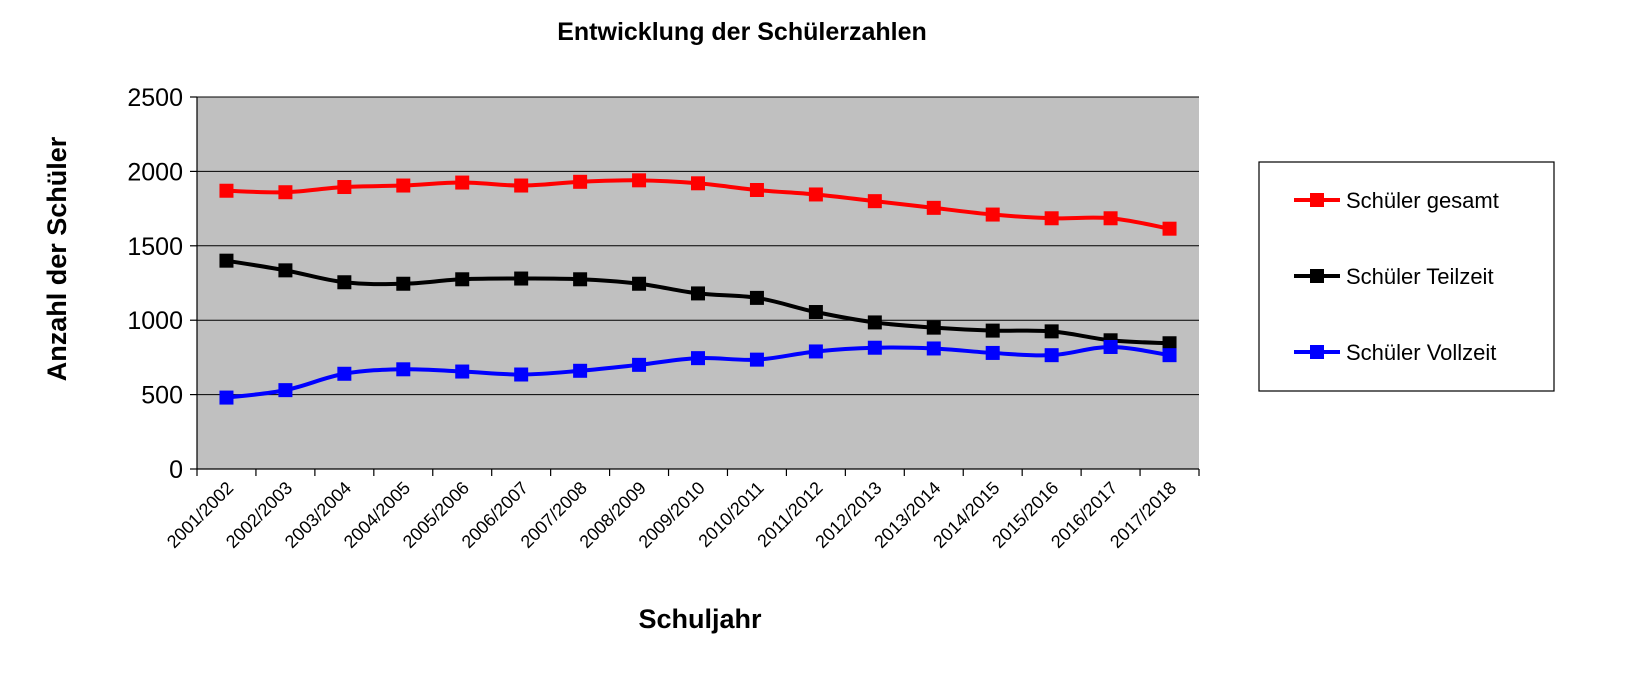 Image resolution: width=1637 pixels, height=674 pixels. What do you see at coordinates (176, 470) in the screenshot?
I see `y-tick-label: 0` at bounding box center [176, 470].